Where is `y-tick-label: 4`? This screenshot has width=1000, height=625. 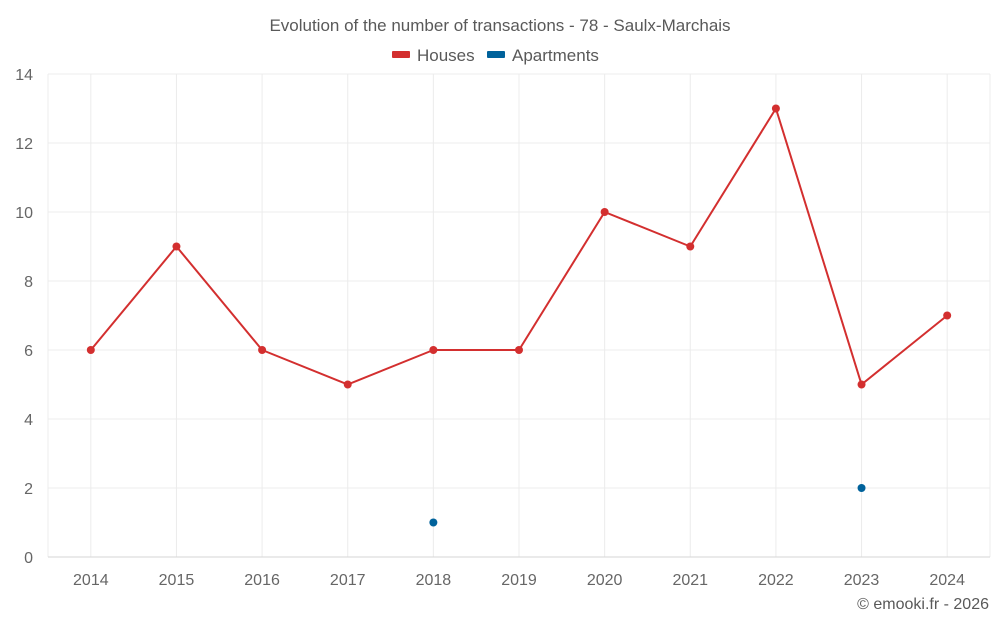
y-tick-label: 4 is located at coordinates (28, 420).